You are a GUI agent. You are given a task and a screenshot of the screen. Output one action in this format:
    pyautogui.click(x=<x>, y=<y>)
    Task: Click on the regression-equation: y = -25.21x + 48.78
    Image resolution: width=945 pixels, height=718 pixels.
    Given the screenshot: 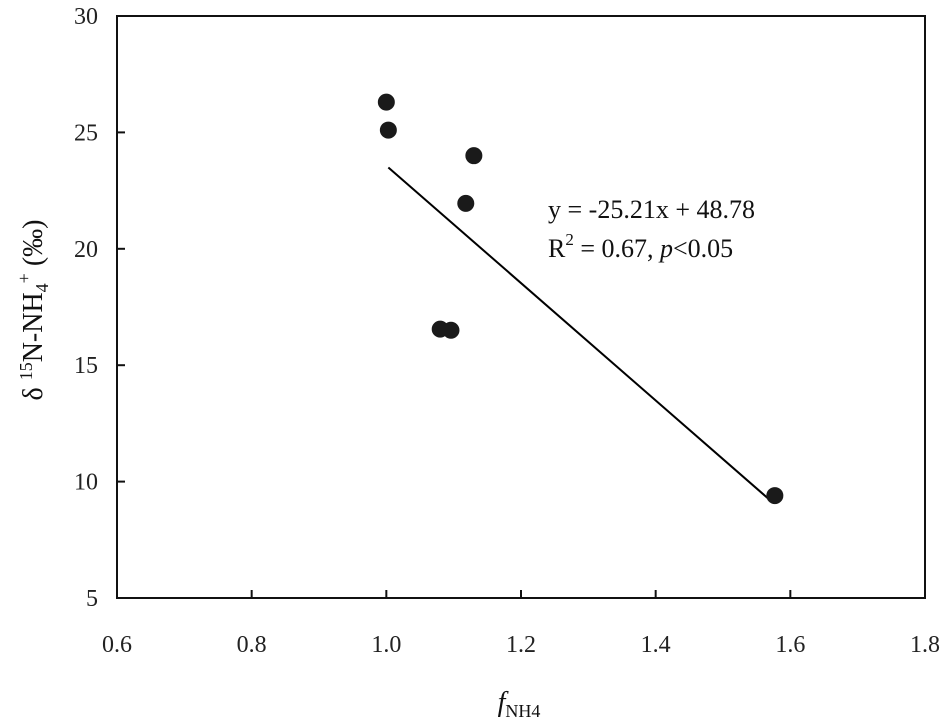 What is the action you would take?
    pyautogui.click(x=651, y=209)
    